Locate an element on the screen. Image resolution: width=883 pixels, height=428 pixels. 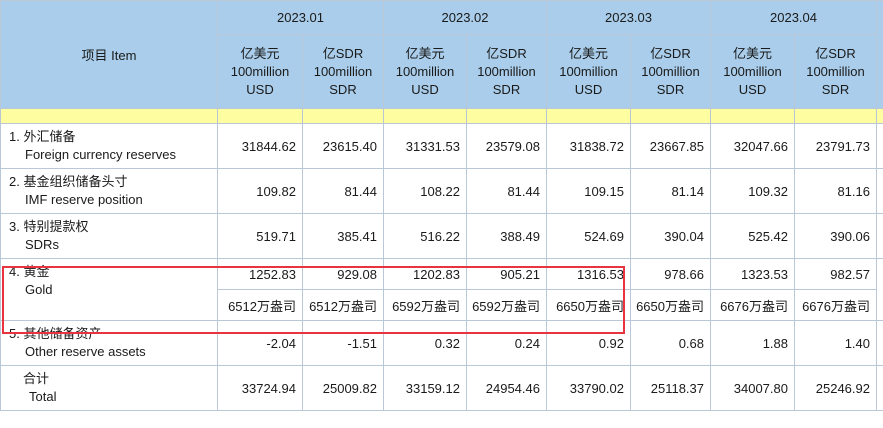
value-cell: 982.57 is located at coordinates (835, 274).